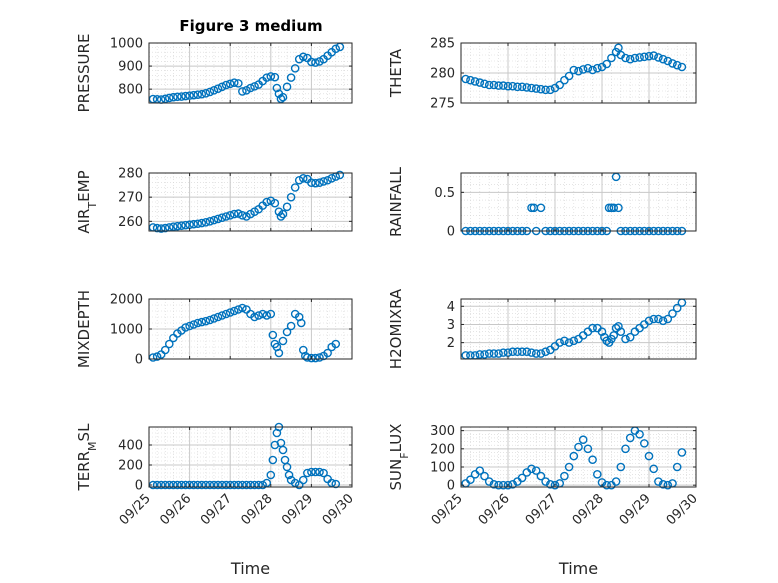 This screenshot has width=778, height=583. I want to click on x-tick-label: 09/26, so click(494, 509).